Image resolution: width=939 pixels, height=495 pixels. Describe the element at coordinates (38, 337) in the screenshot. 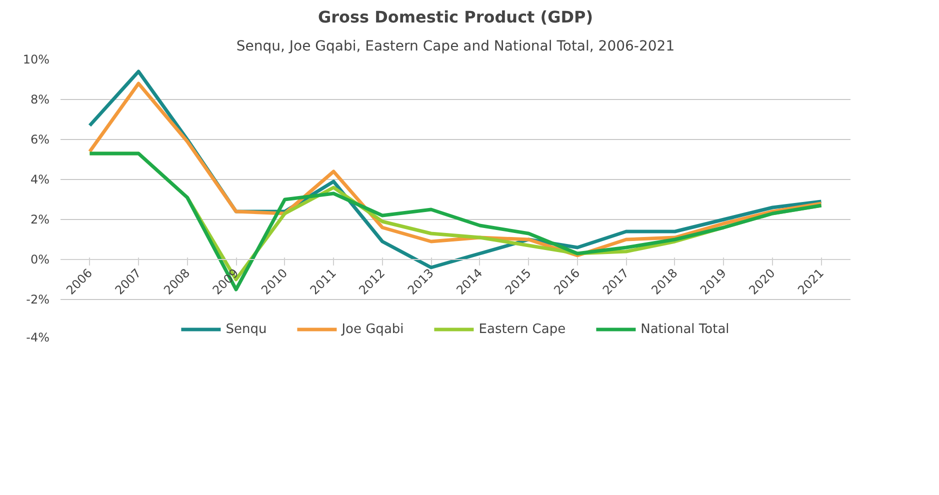

I see `y-tick-label: -4%` at that location.